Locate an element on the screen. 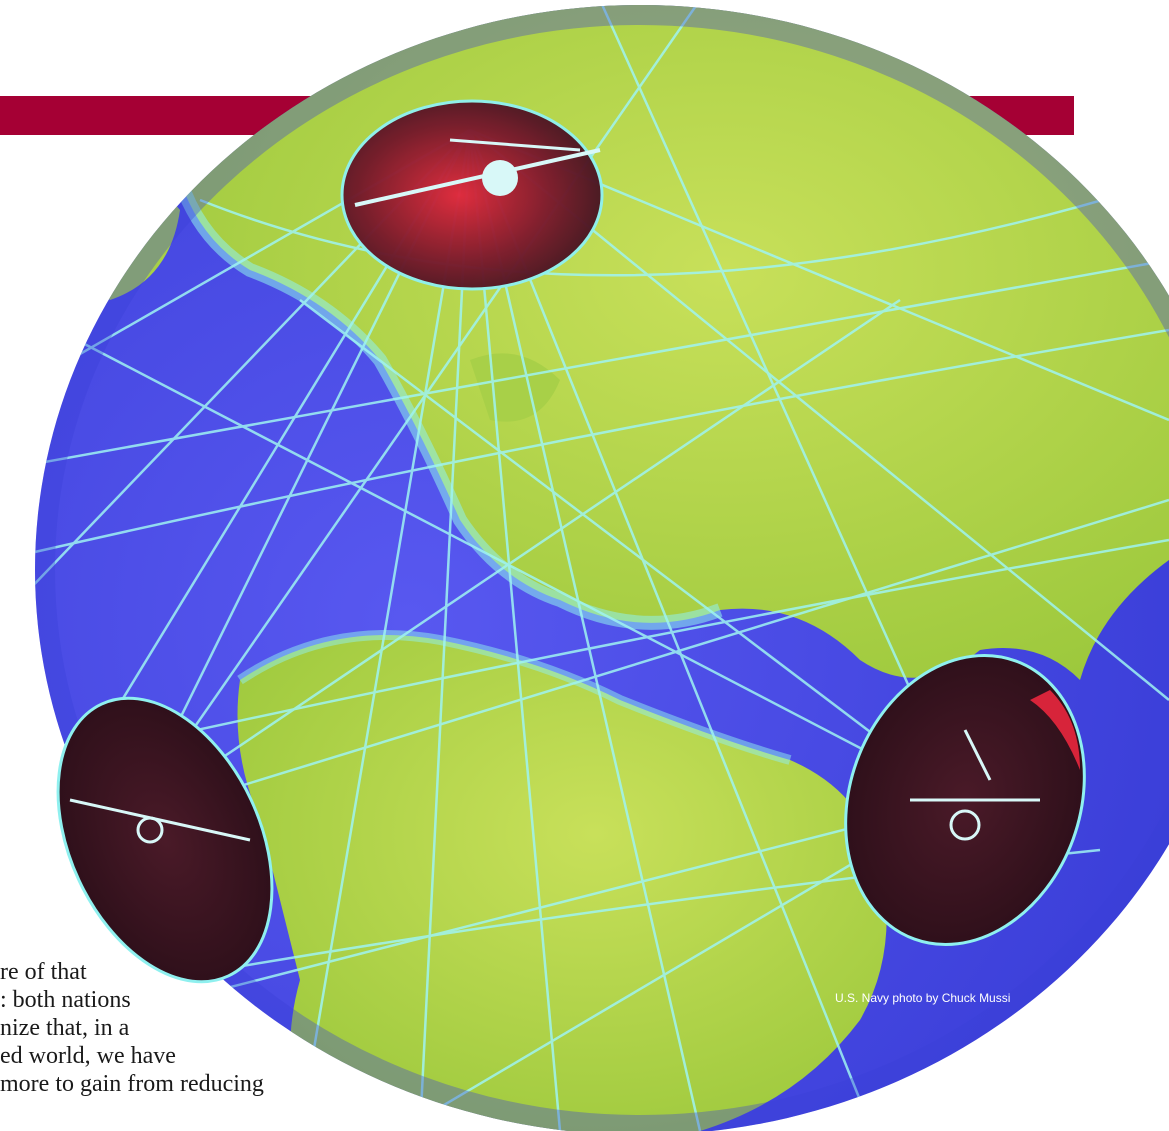 This screenshot has width=1169, height=1131. satellite-dish-icon is located at coordinates (472, 195).